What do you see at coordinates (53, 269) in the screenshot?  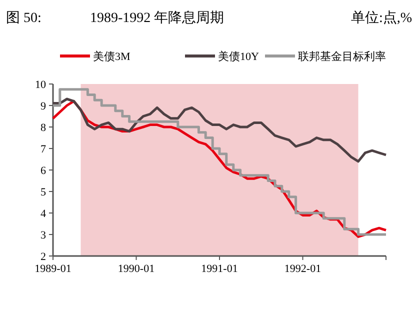 I see `x-tick-label: 1989-01` at bounding box center [53, 269].